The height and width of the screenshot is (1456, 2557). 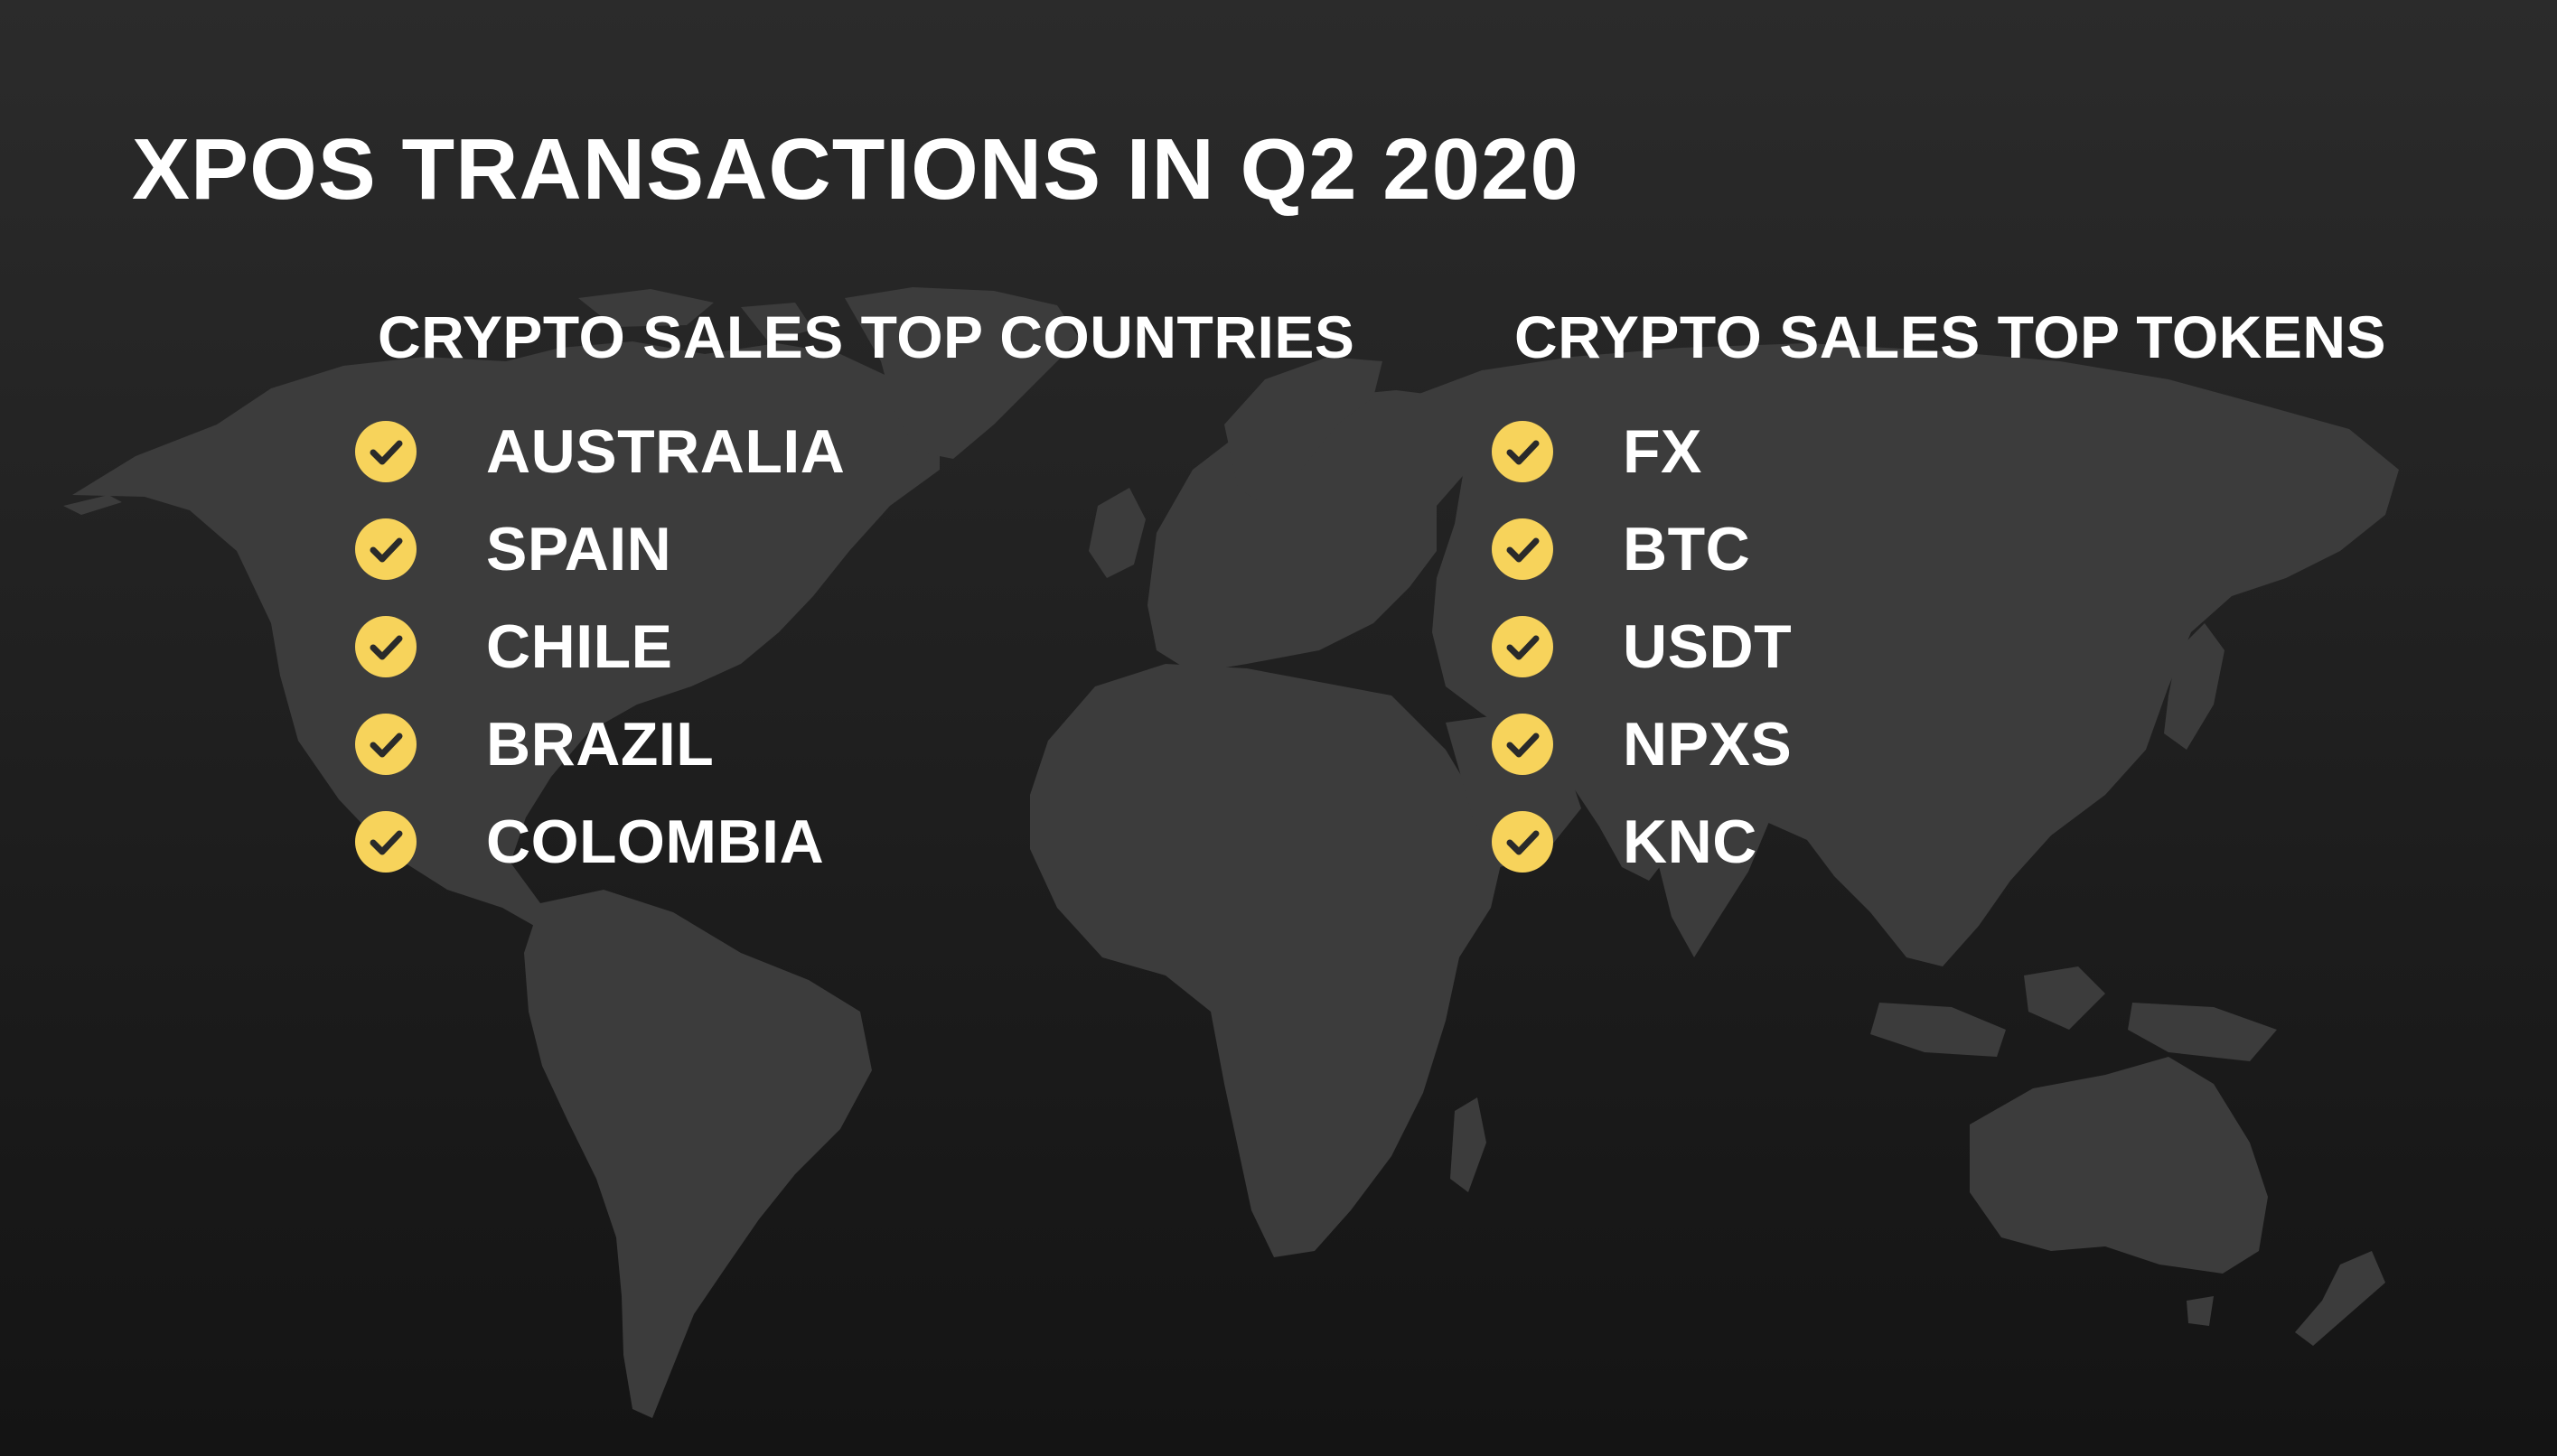 I want to click on map-greenland, so click(x=962, y=373).